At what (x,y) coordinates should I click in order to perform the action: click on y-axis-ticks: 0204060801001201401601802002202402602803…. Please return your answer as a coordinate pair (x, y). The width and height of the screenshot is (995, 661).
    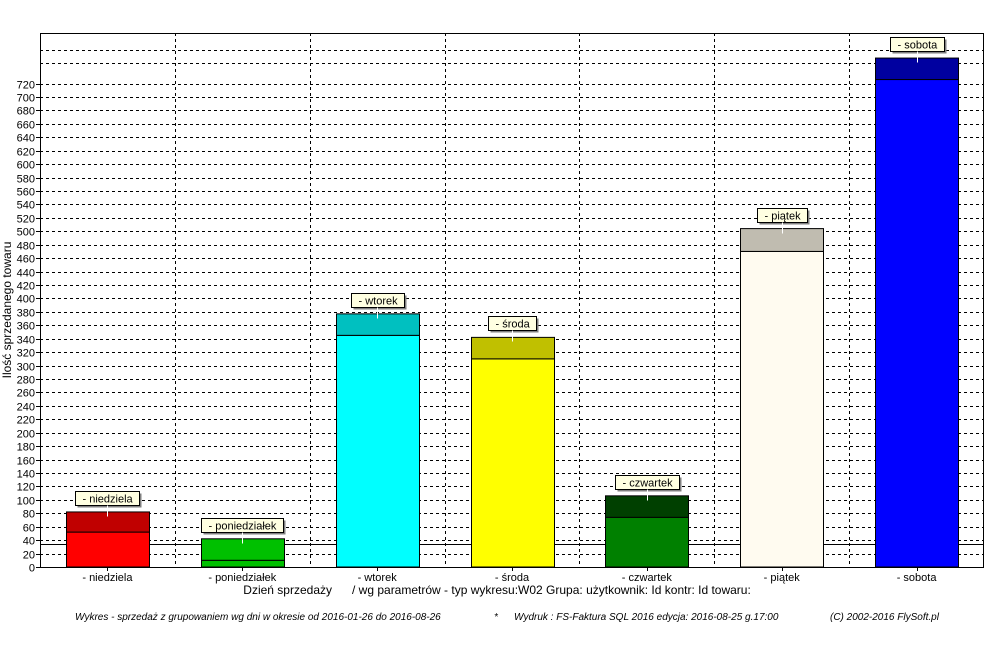
    Looking at the image, I should click on (28, 327).